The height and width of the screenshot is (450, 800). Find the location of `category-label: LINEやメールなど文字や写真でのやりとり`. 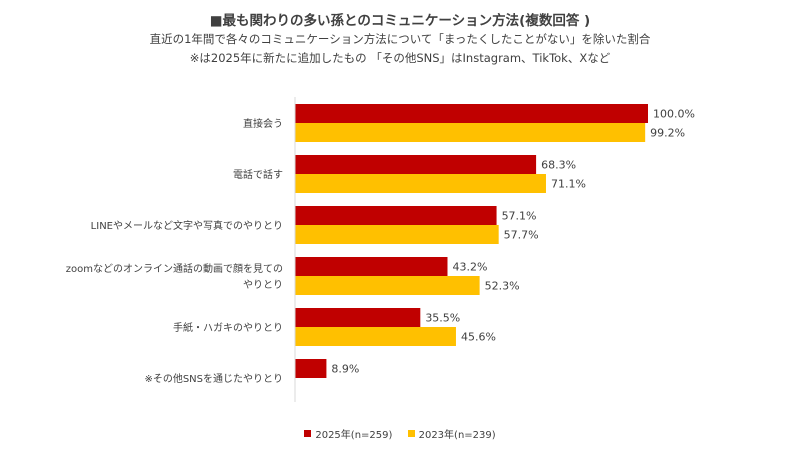

category-label: LINEやメールなど文字や写真でのやりとり is located at coordinates (187, 225).